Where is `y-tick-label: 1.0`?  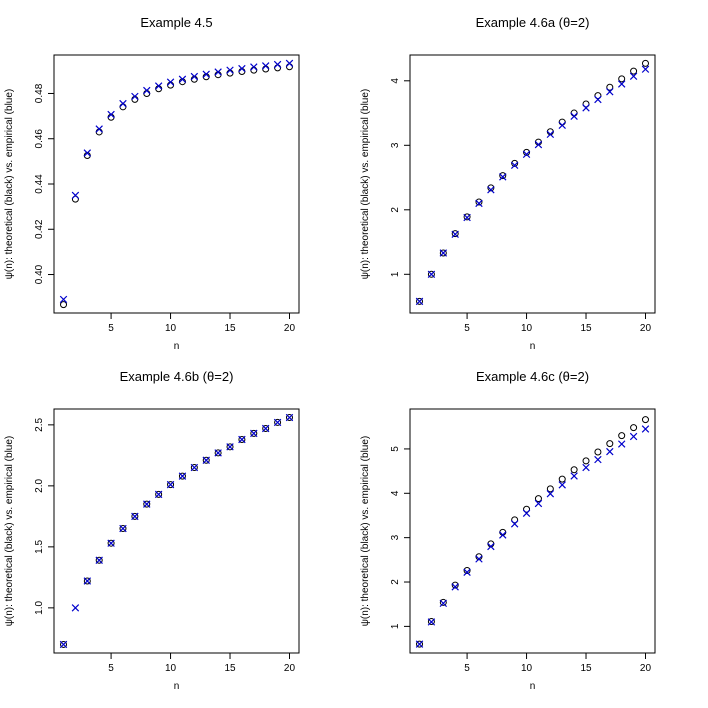 y-tick-label: 1.0 is located at coordinates (39, 607).